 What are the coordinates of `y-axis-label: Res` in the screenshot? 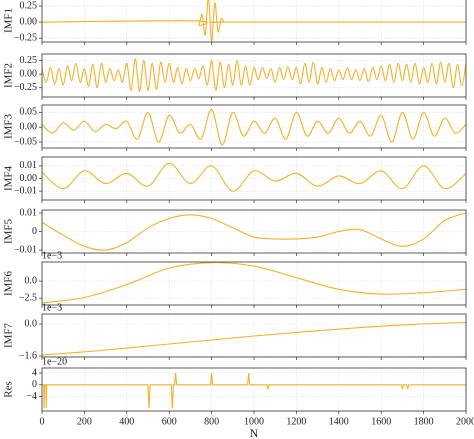 It's located at (9, 389).